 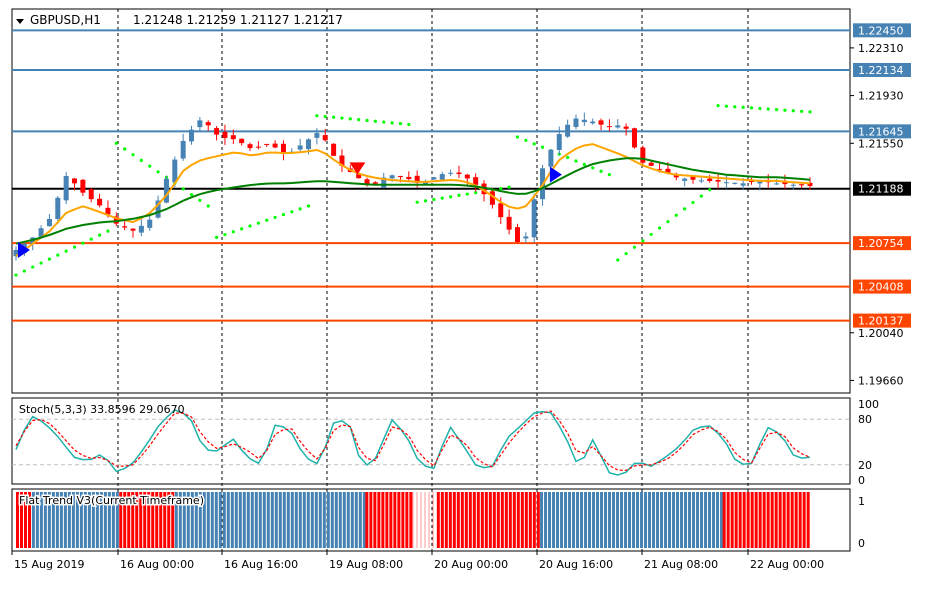 What do you see at coordinates (576, 564) in the screenshot?
I see `time-label-6: 20 Aug 16:00` at bounding box center [576, 564].